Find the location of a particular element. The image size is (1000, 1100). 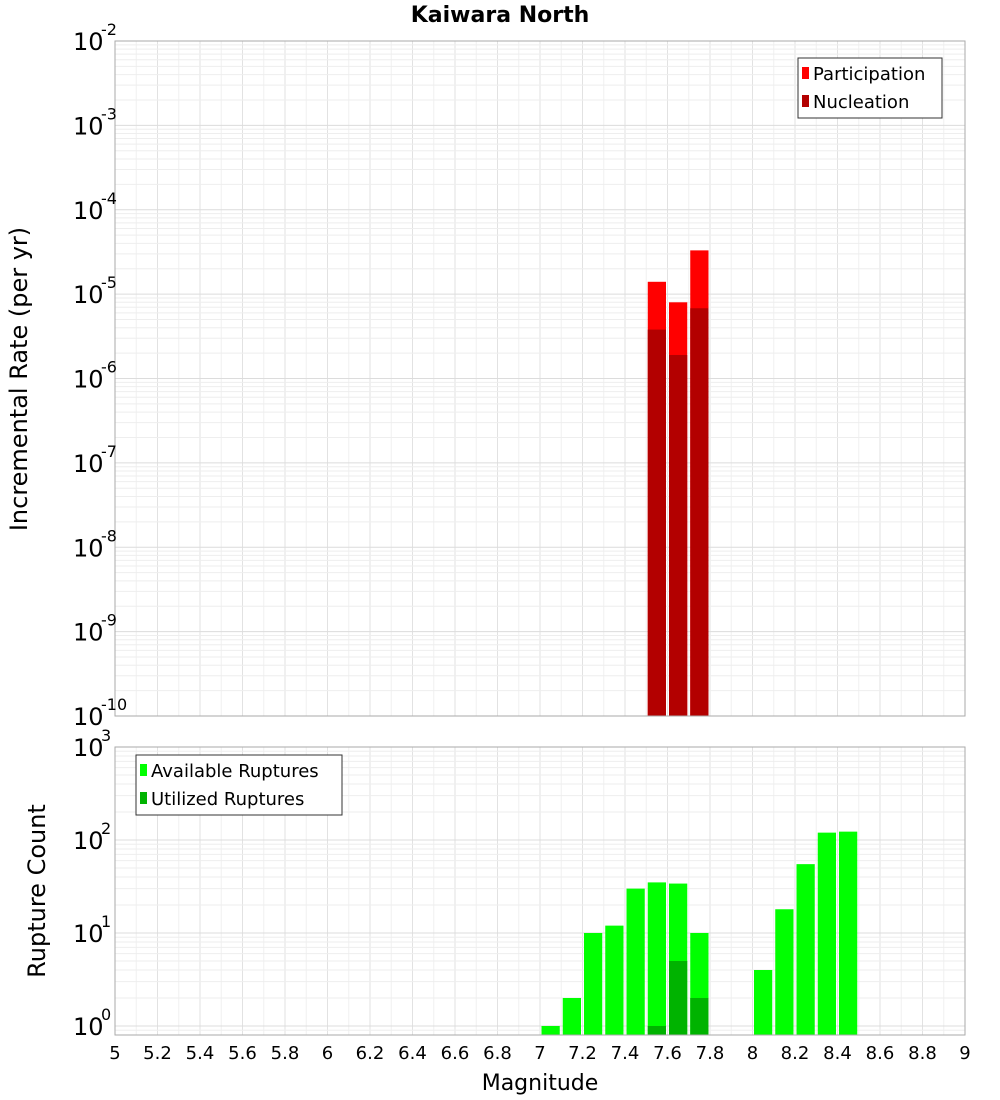

y-tick-label: 10³ is located at coordinates (92, 744).